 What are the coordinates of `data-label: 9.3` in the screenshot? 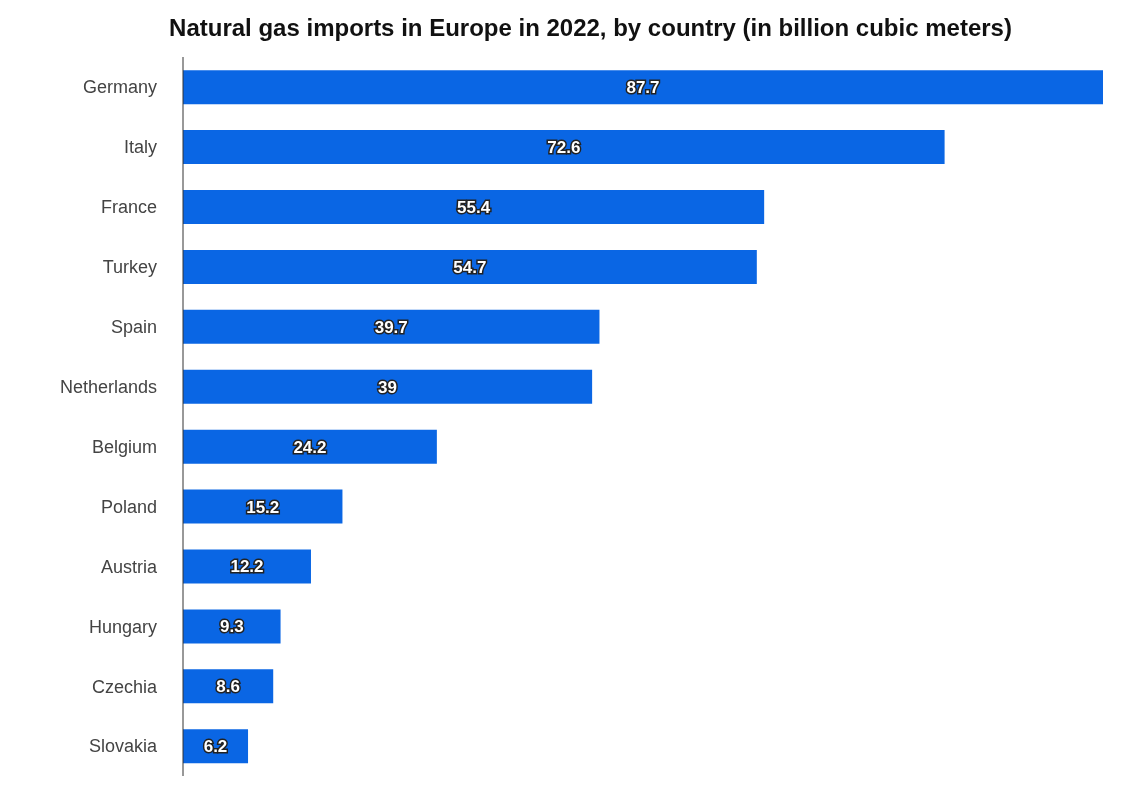 It's located at (231, 627).